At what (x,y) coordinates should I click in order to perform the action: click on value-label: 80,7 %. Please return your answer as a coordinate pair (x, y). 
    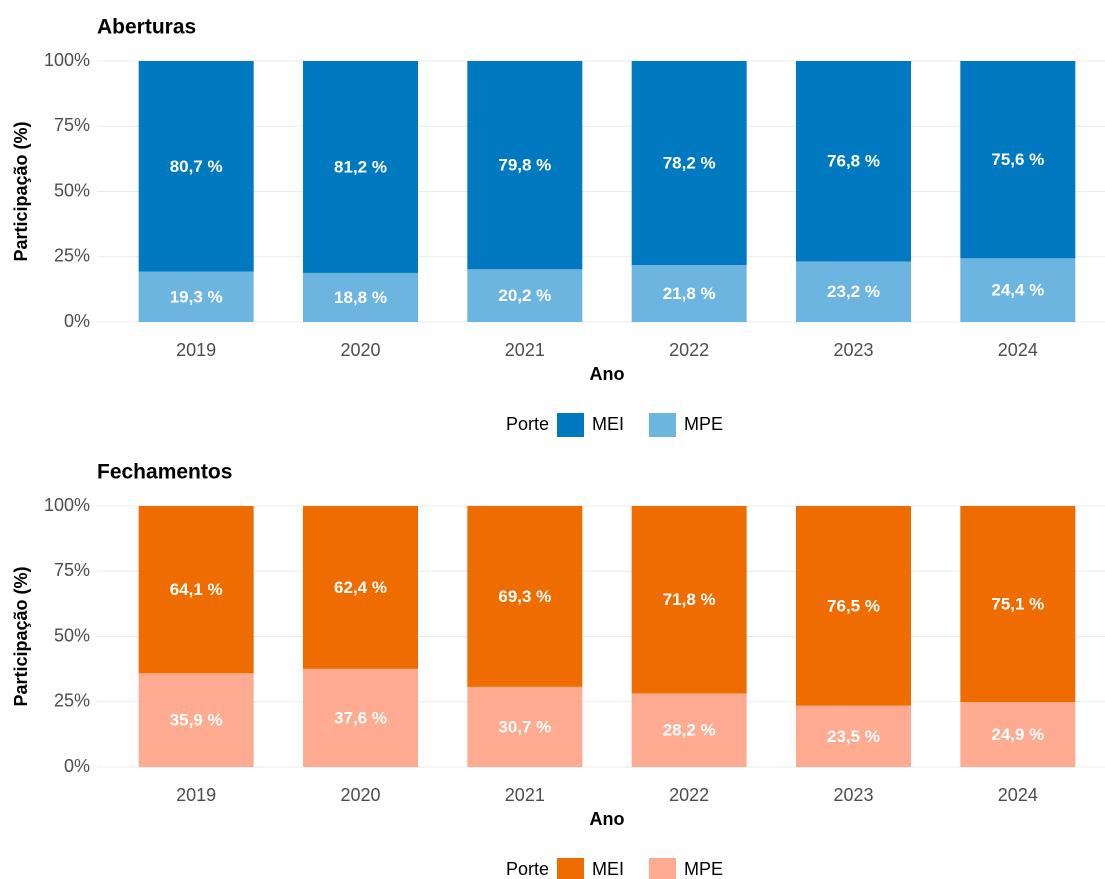
    Looking at the image, I should click on (196, 166).